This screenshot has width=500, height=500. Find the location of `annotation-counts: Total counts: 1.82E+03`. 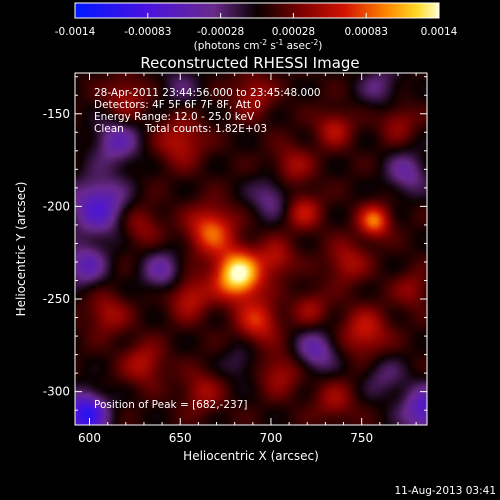

annotation-counts: Total counts: 1.82E+03 is located at coordinates (205, 129).